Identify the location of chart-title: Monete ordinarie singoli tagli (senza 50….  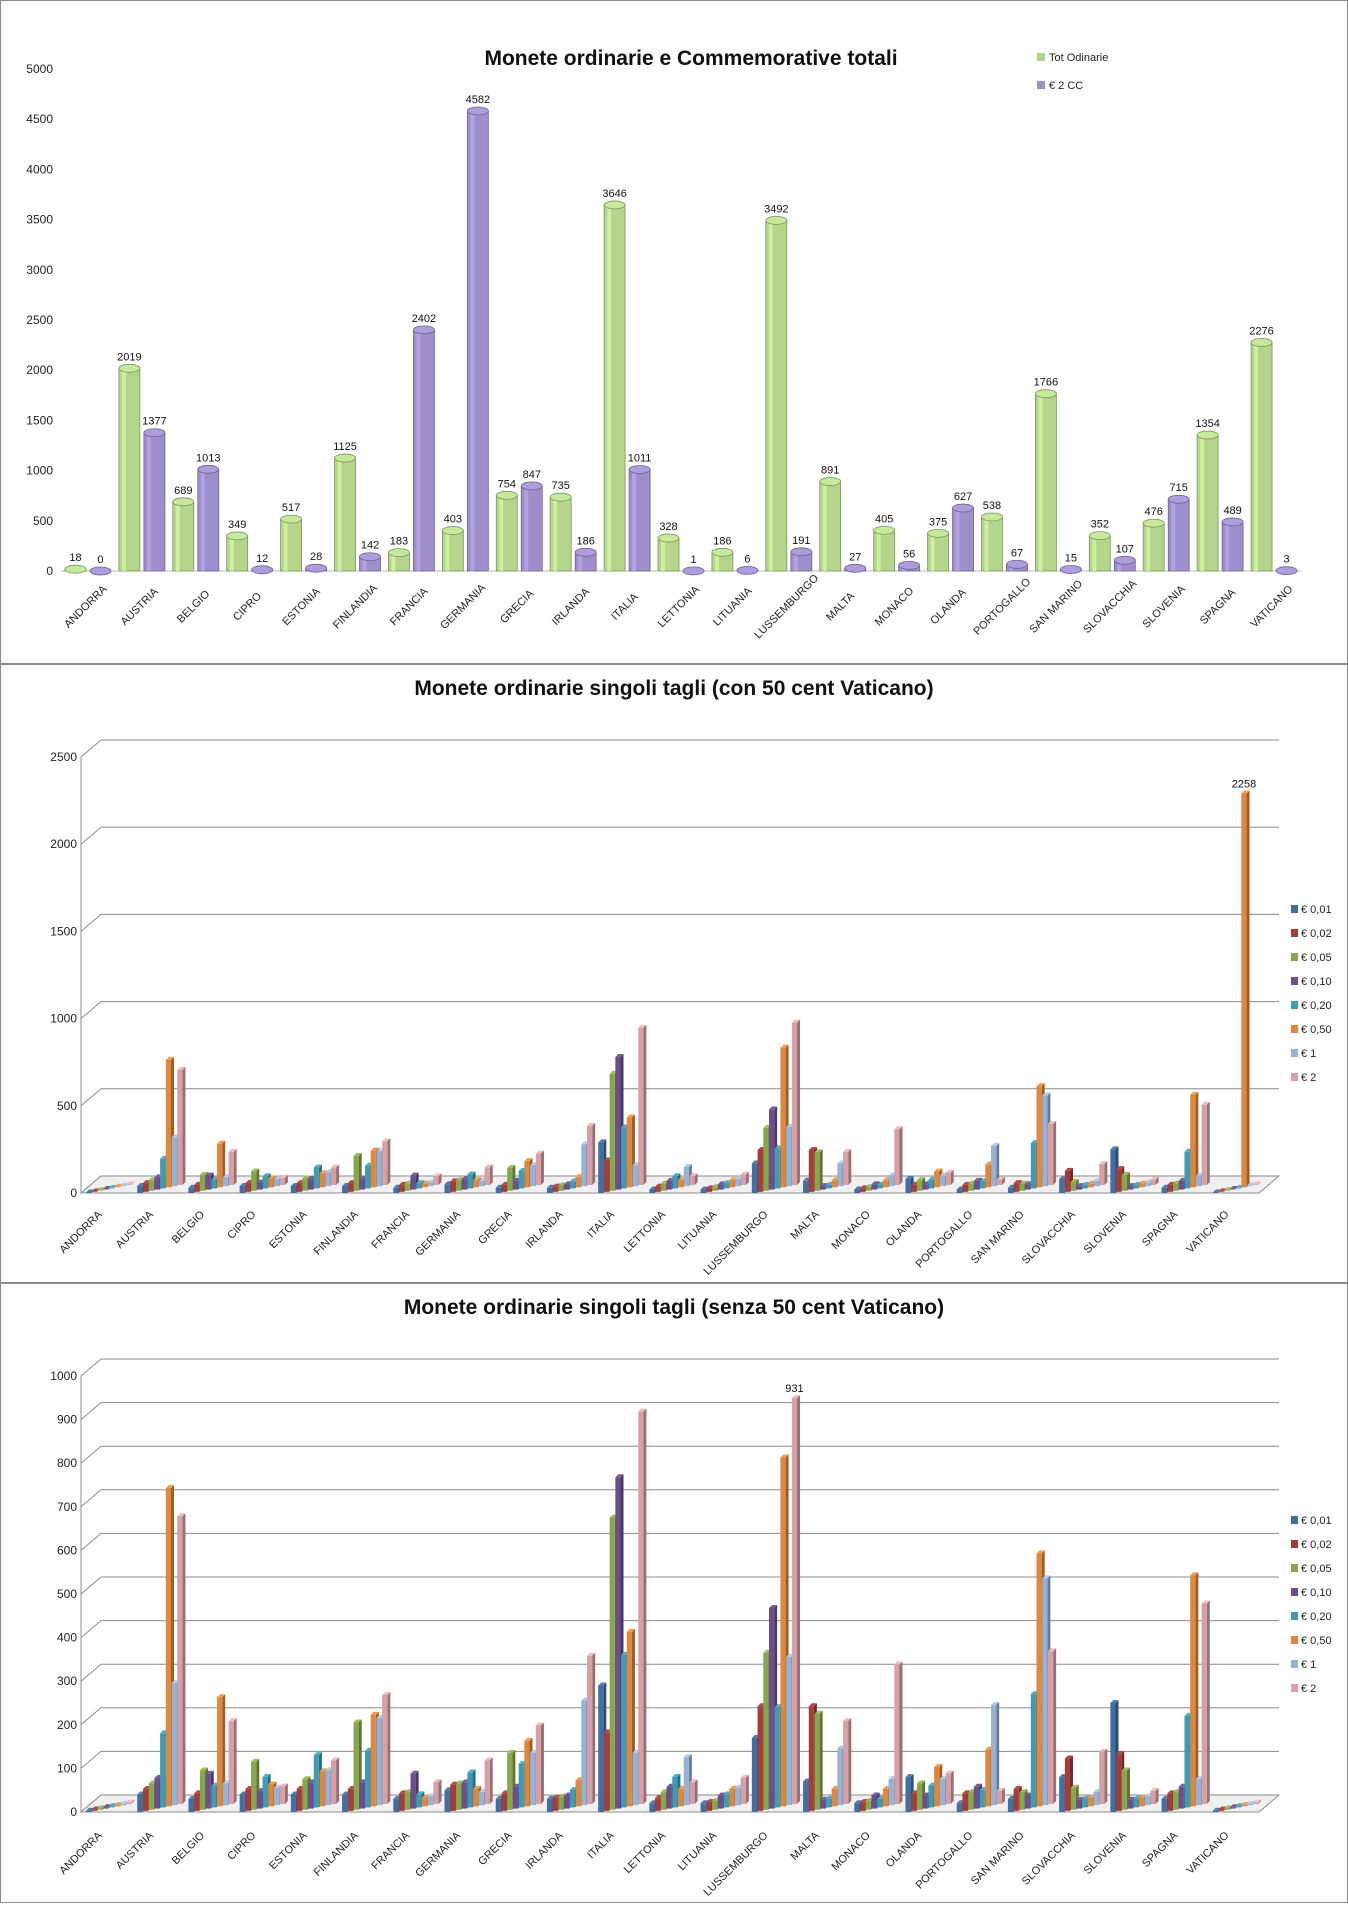
(674, 1307).